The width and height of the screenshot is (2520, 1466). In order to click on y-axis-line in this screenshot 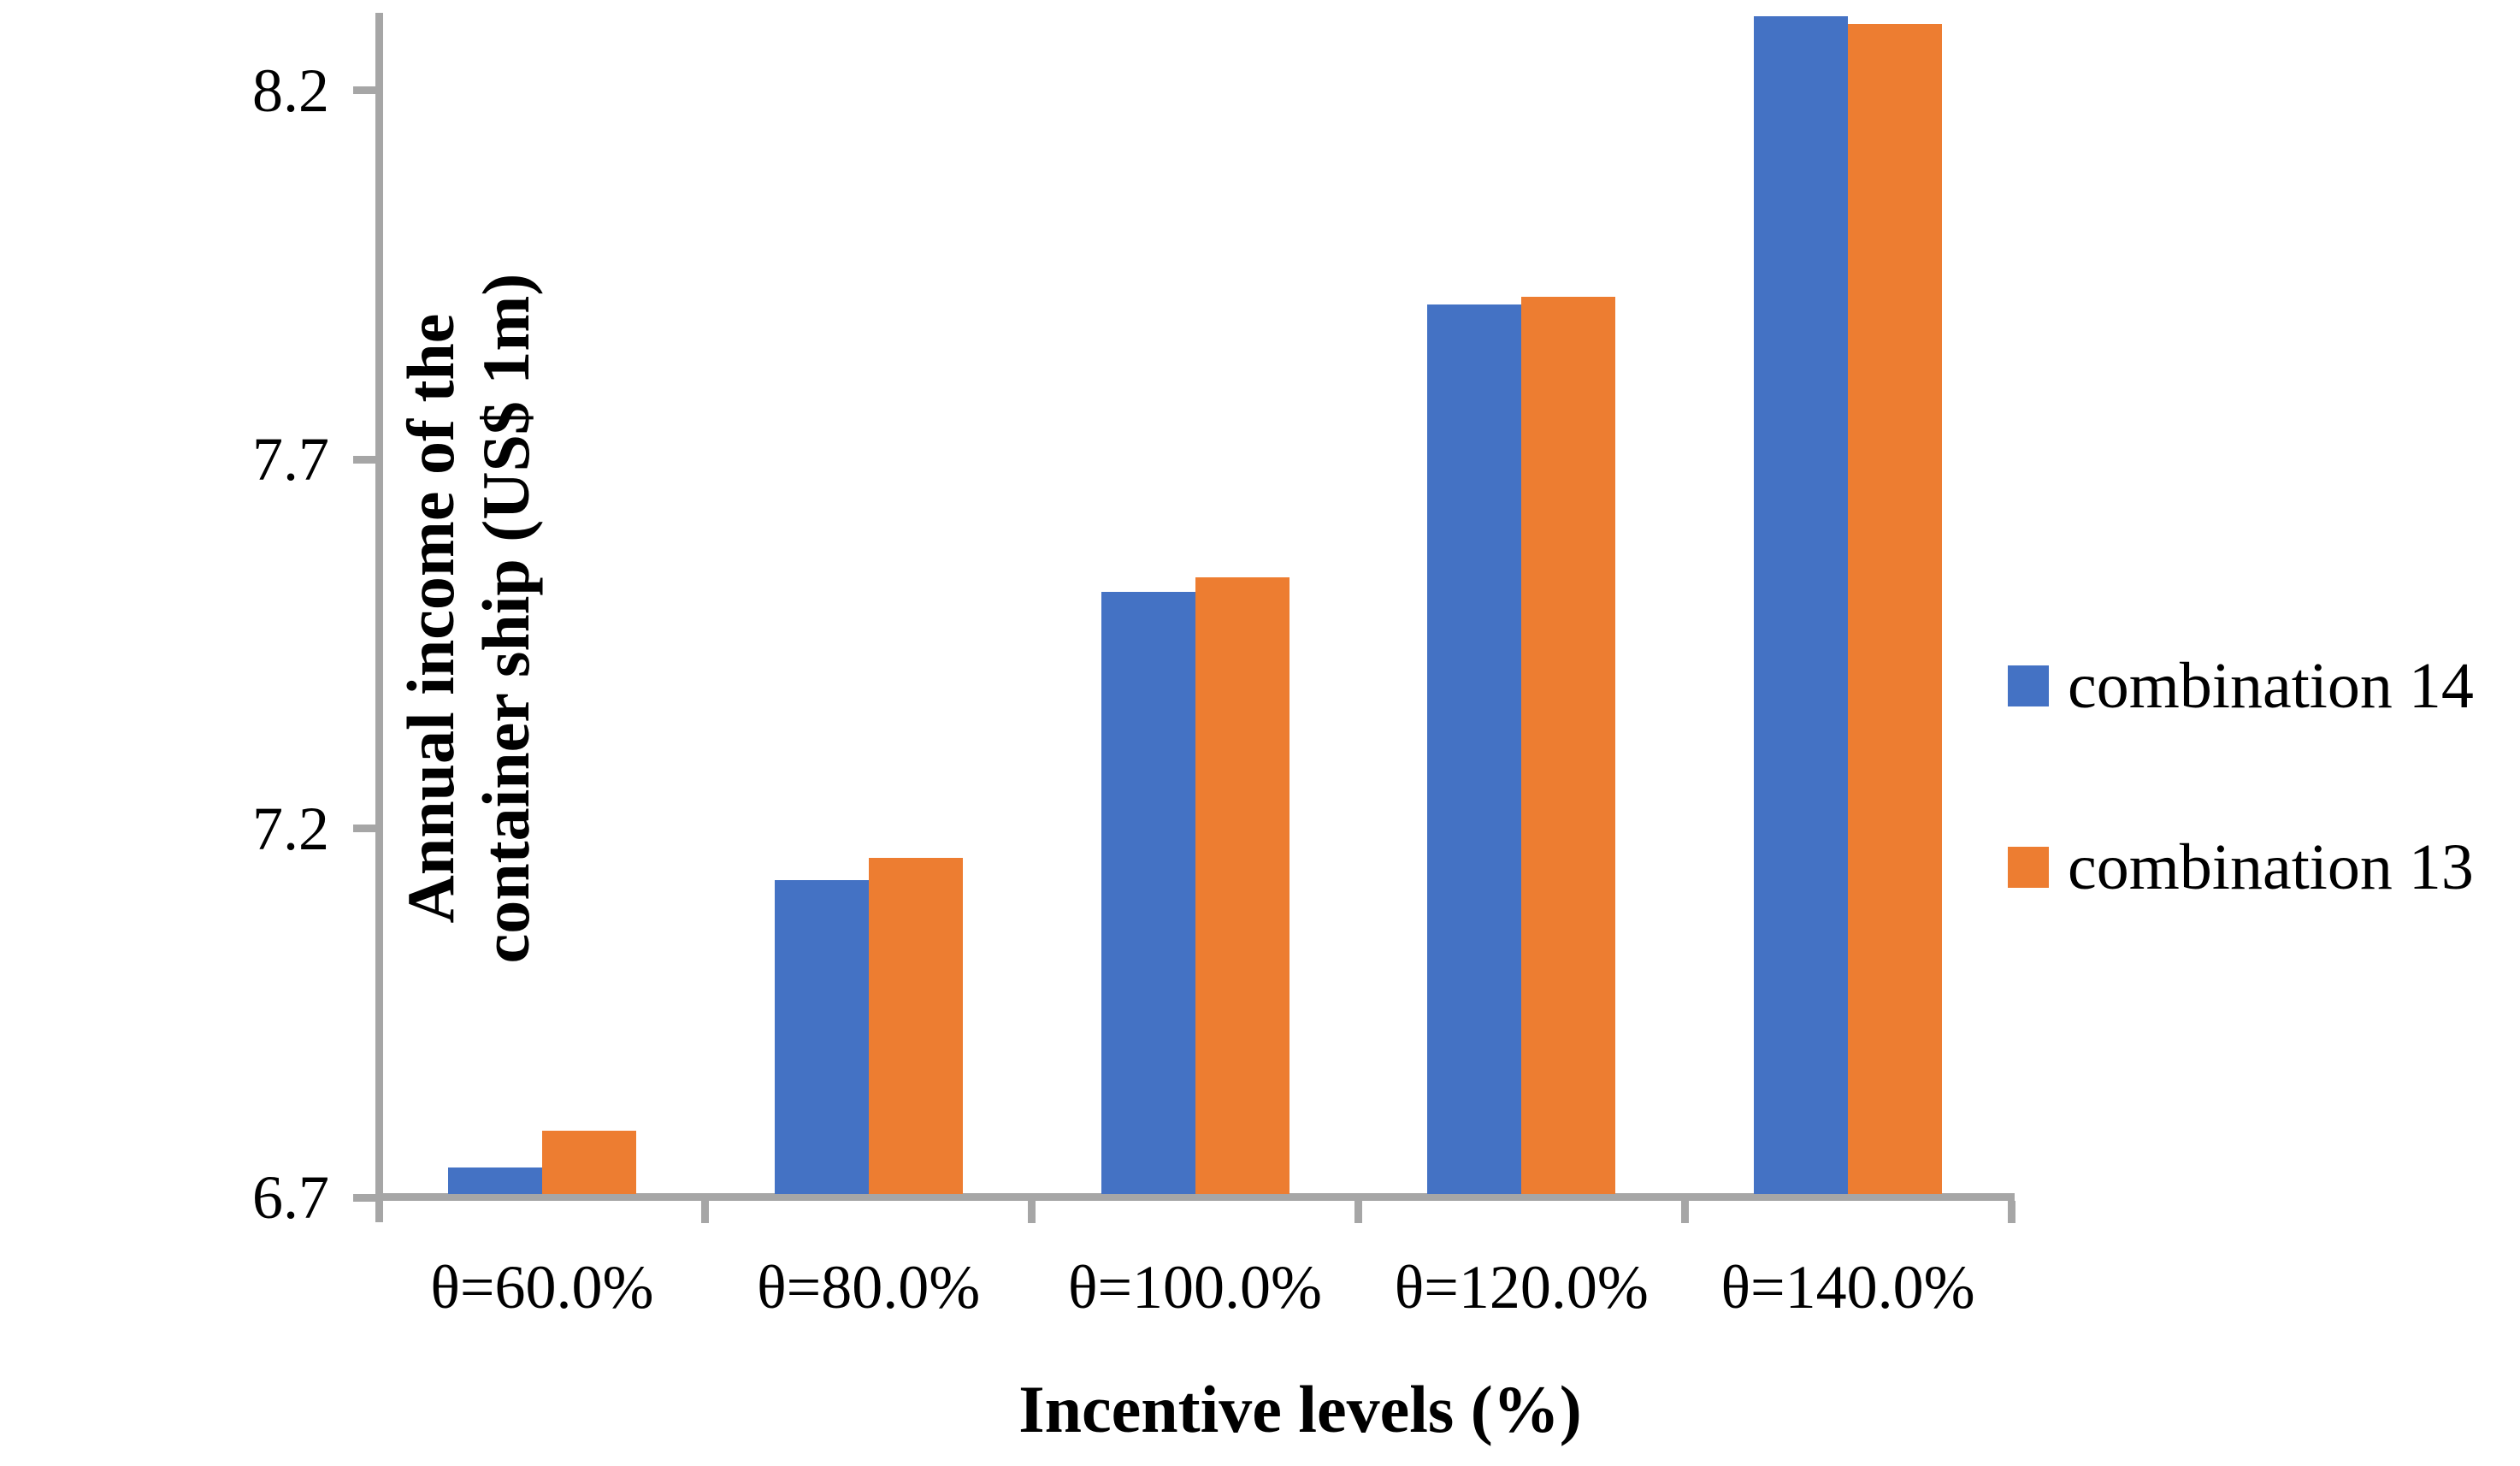, I will do `click(379, 617)`.